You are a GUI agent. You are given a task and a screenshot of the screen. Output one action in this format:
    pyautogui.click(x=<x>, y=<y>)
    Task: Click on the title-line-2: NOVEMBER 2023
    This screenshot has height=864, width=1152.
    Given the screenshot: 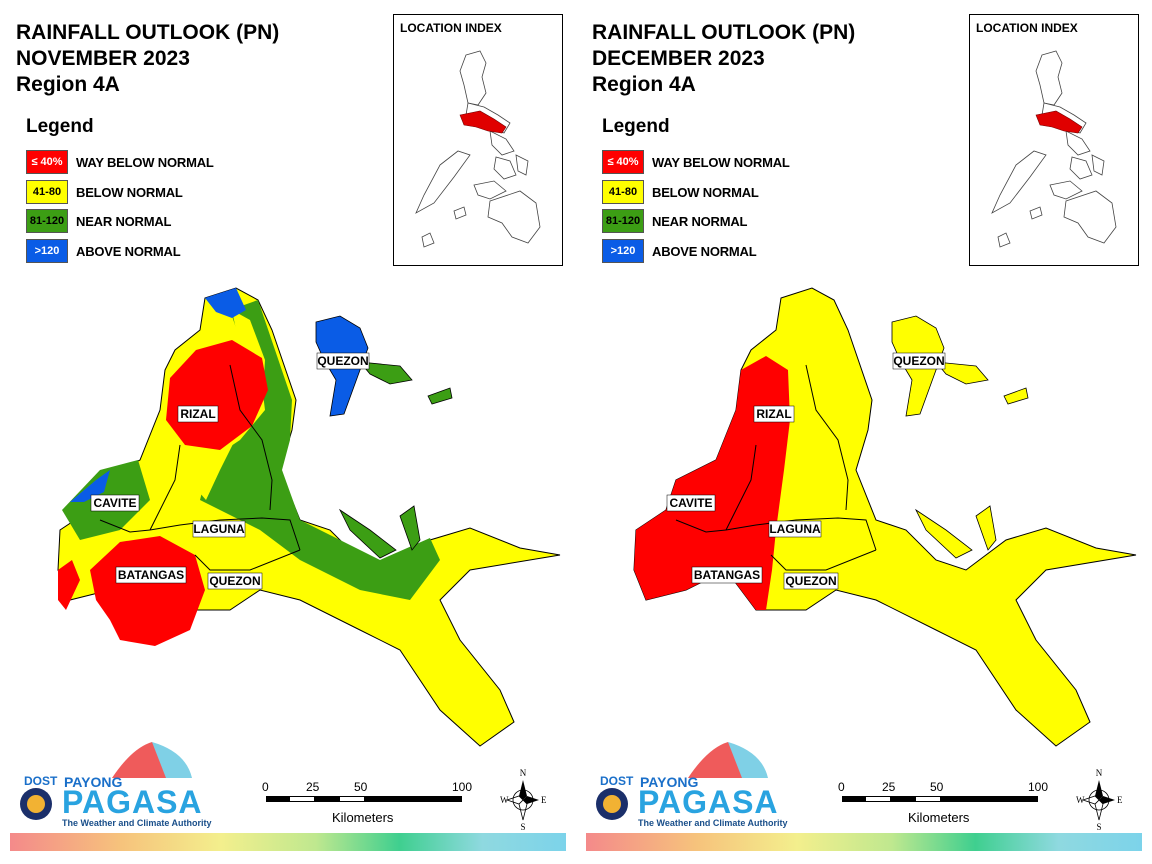 What is the action you would take?
    pyautogui.click(x=103, y=58)
    